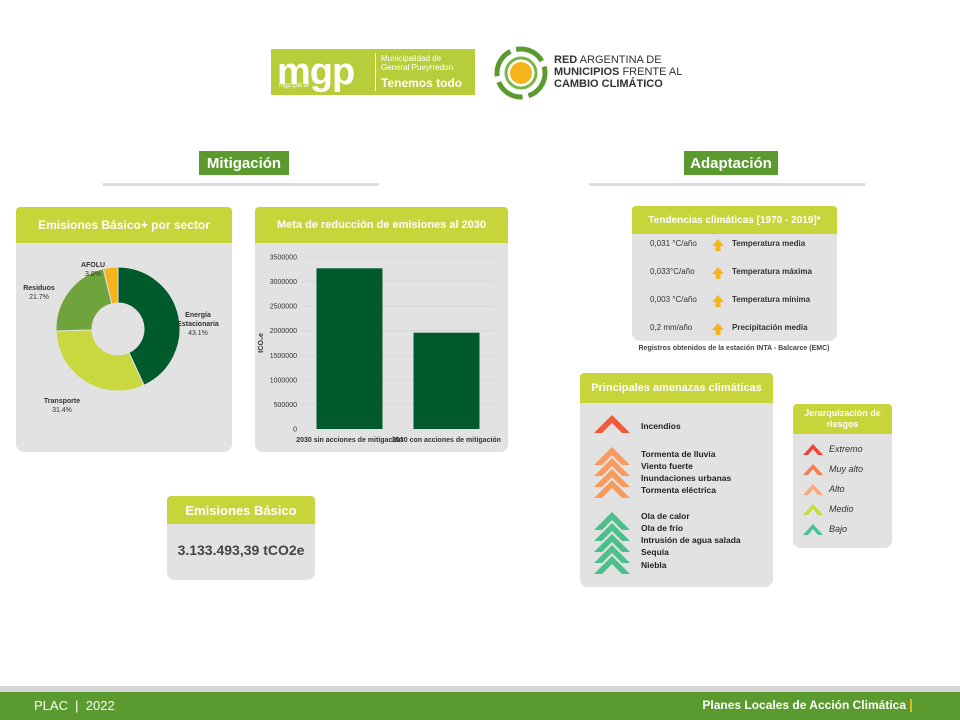 This screenshot has width=960, height=720. I want to click on adaptacion-title: Adaptación, so click(731, 163).